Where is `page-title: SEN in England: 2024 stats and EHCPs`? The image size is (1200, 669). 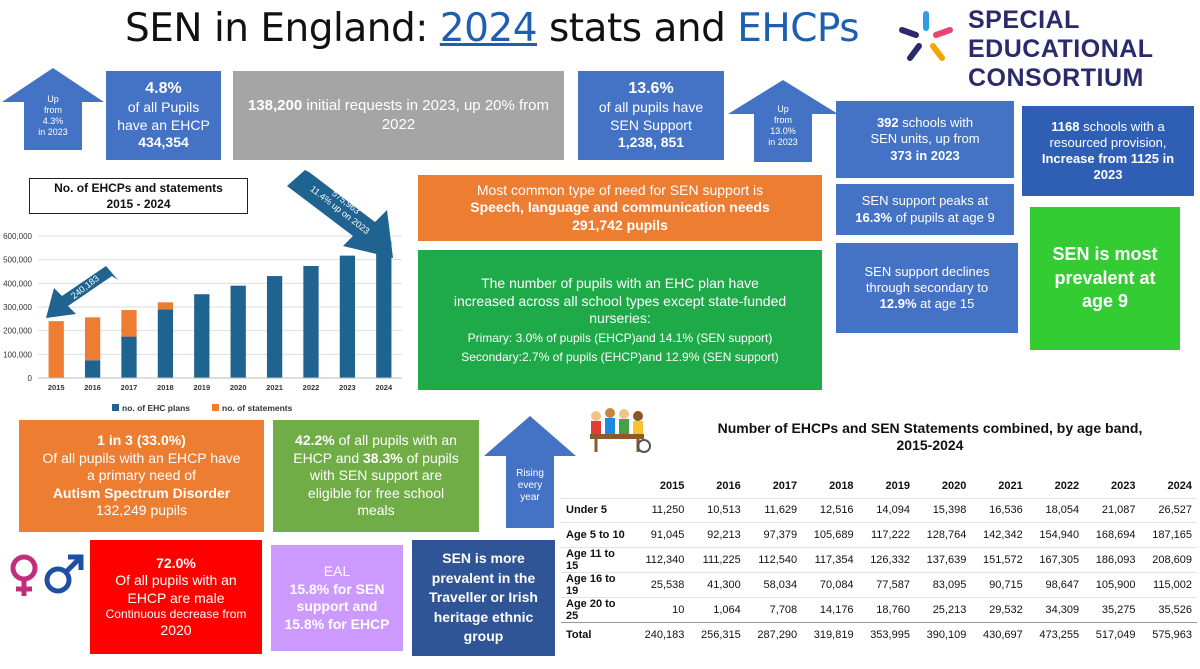 page-title: SEN in England: 2024 stats and EHCPs is located at coordinates (492, 28).